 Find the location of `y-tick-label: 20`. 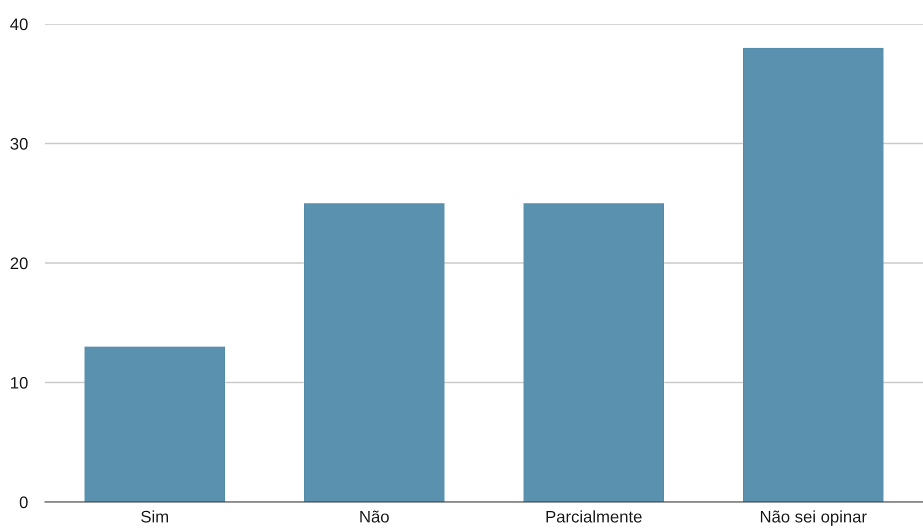

y-tick-label: 20 is located at coordinates (19, 263).